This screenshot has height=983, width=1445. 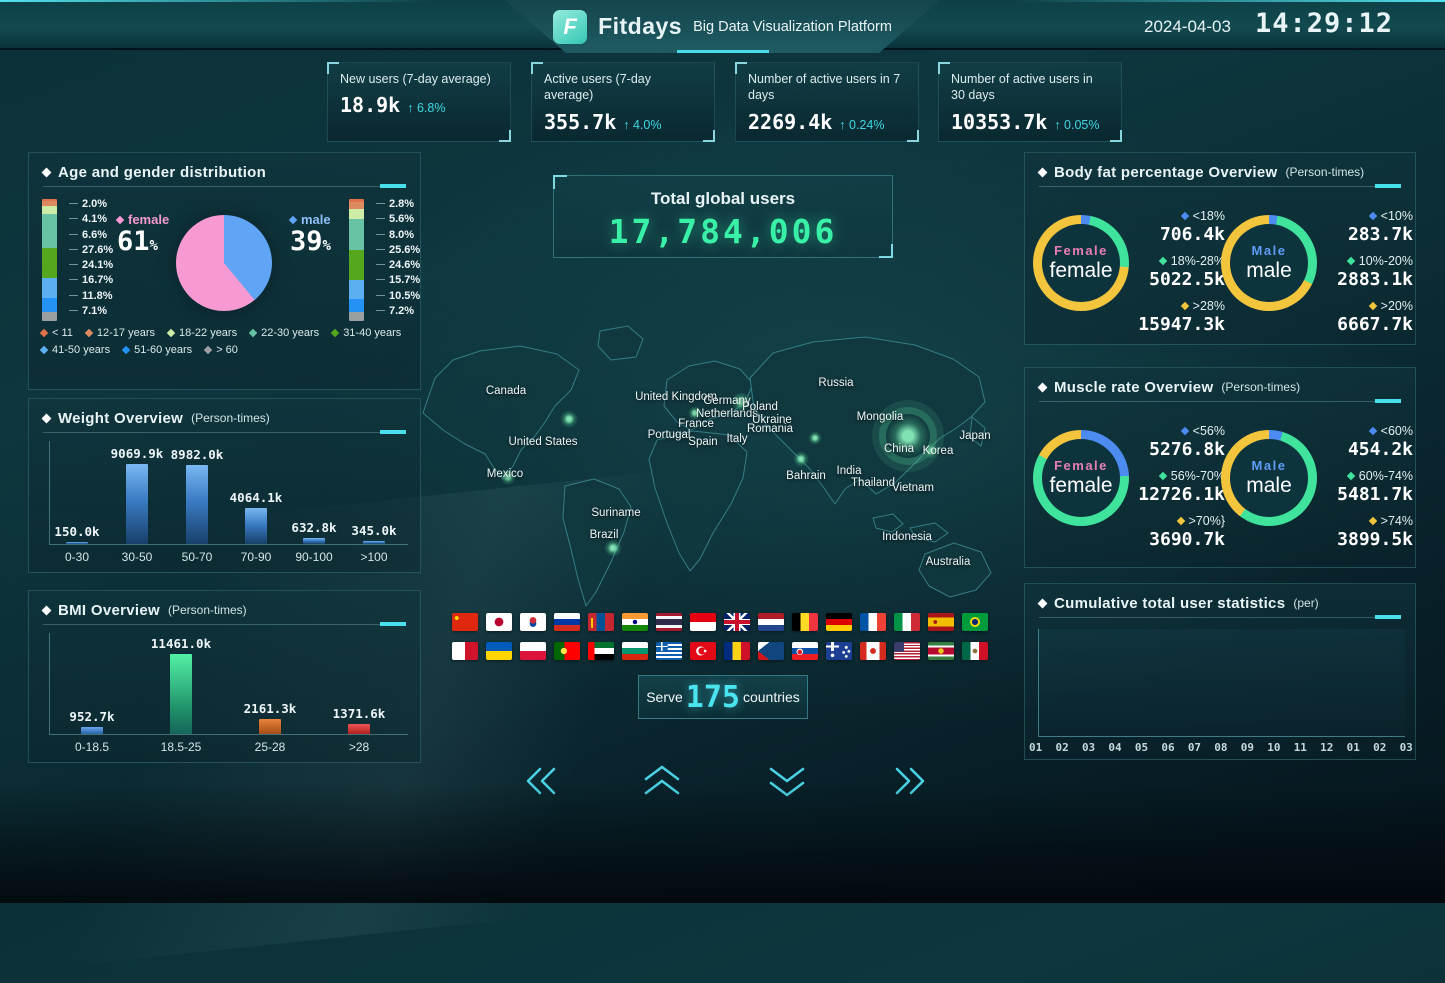 What do you see at coordinates (880, 417) in the screenshot?
I see `map-country-label: Mongolia` at bounding box center [880, 417].